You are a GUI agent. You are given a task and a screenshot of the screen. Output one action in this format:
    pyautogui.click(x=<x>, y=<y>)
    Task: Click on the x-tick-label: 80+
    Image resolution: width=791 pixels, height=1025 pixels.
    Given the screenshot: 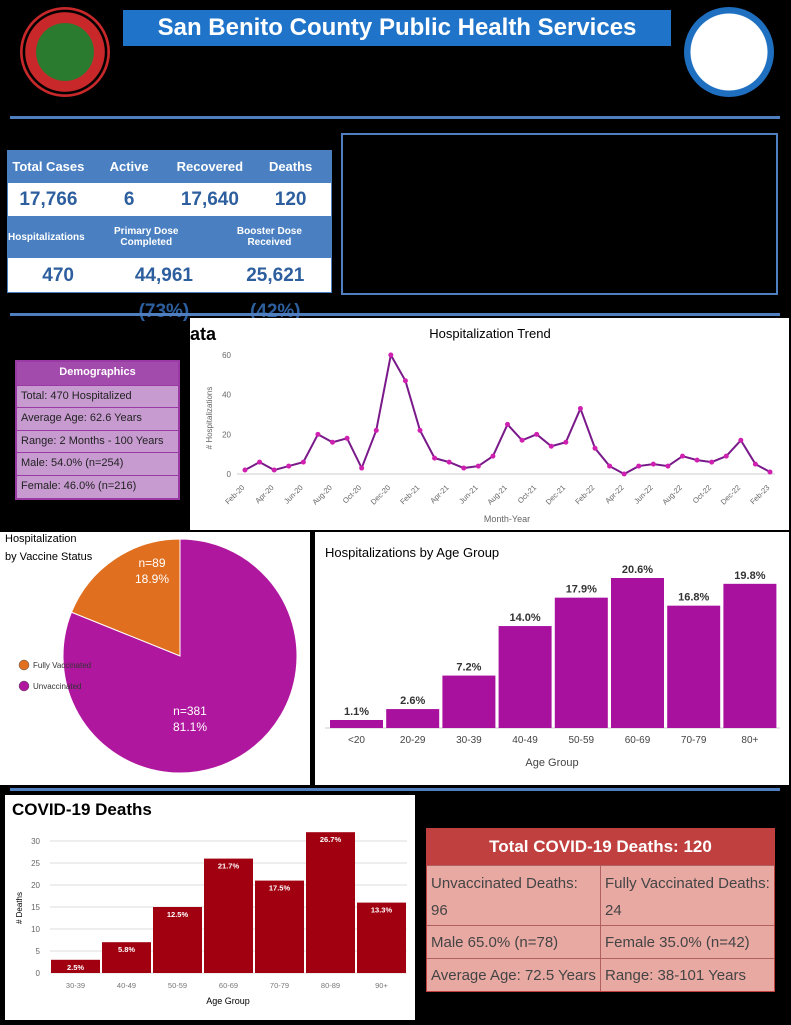 What is the action you would take?
    pyautogui.click(x=749, y=740)
    